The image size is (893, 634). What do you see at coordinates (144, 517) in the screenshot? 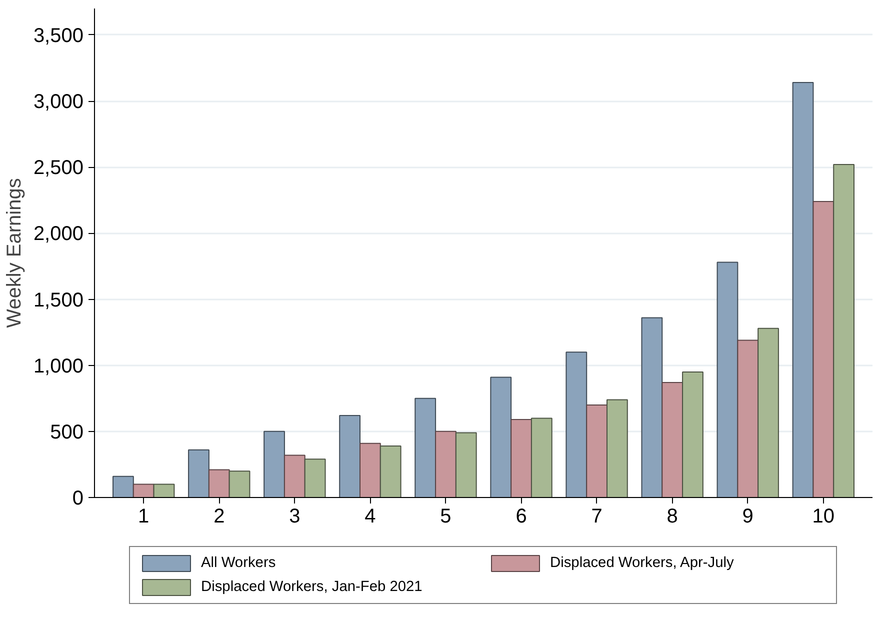
I see `x-tick-label: 1` at bounding box center [144, 517].